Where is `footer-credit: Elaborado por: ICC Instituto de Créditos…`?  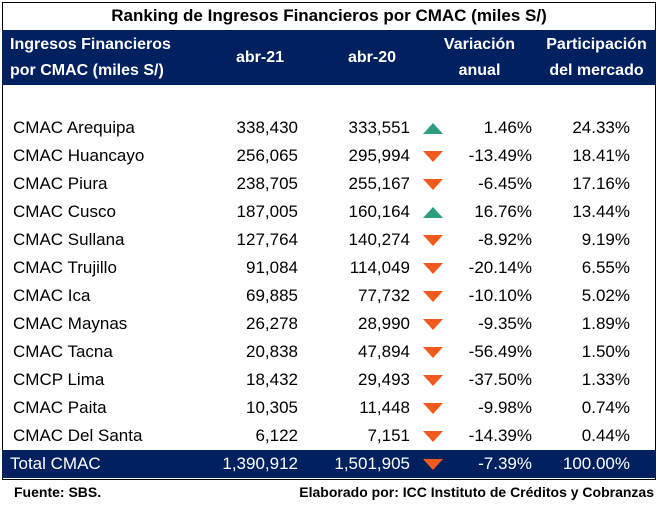
footer-credit: Elaborado por: ICC Instituto de Créditos… is located at coordinates (476, 492).